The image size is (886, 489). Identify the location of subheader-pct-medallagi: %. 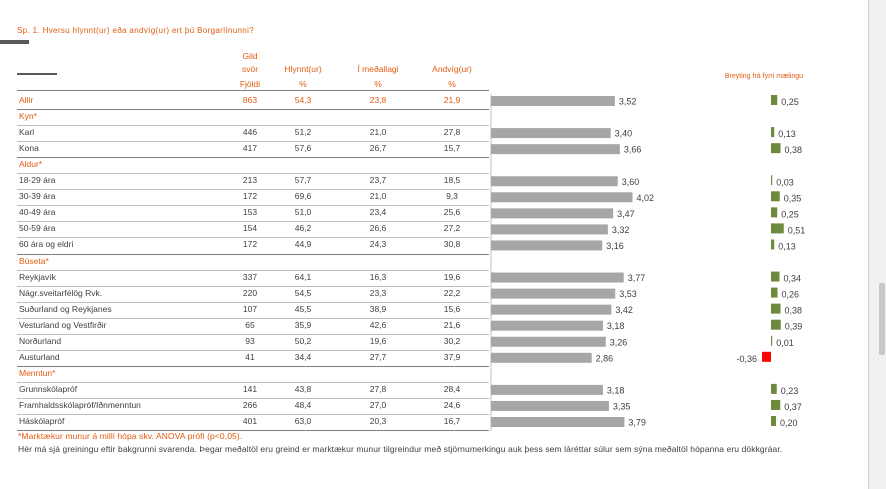
(378, 84).